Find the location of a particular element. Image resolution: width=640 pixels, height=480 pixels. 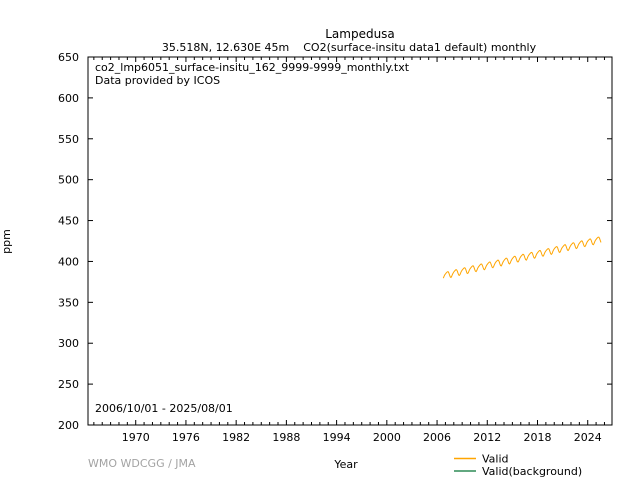

chart-title: Lampedusa is located at coordinates (360, 34).